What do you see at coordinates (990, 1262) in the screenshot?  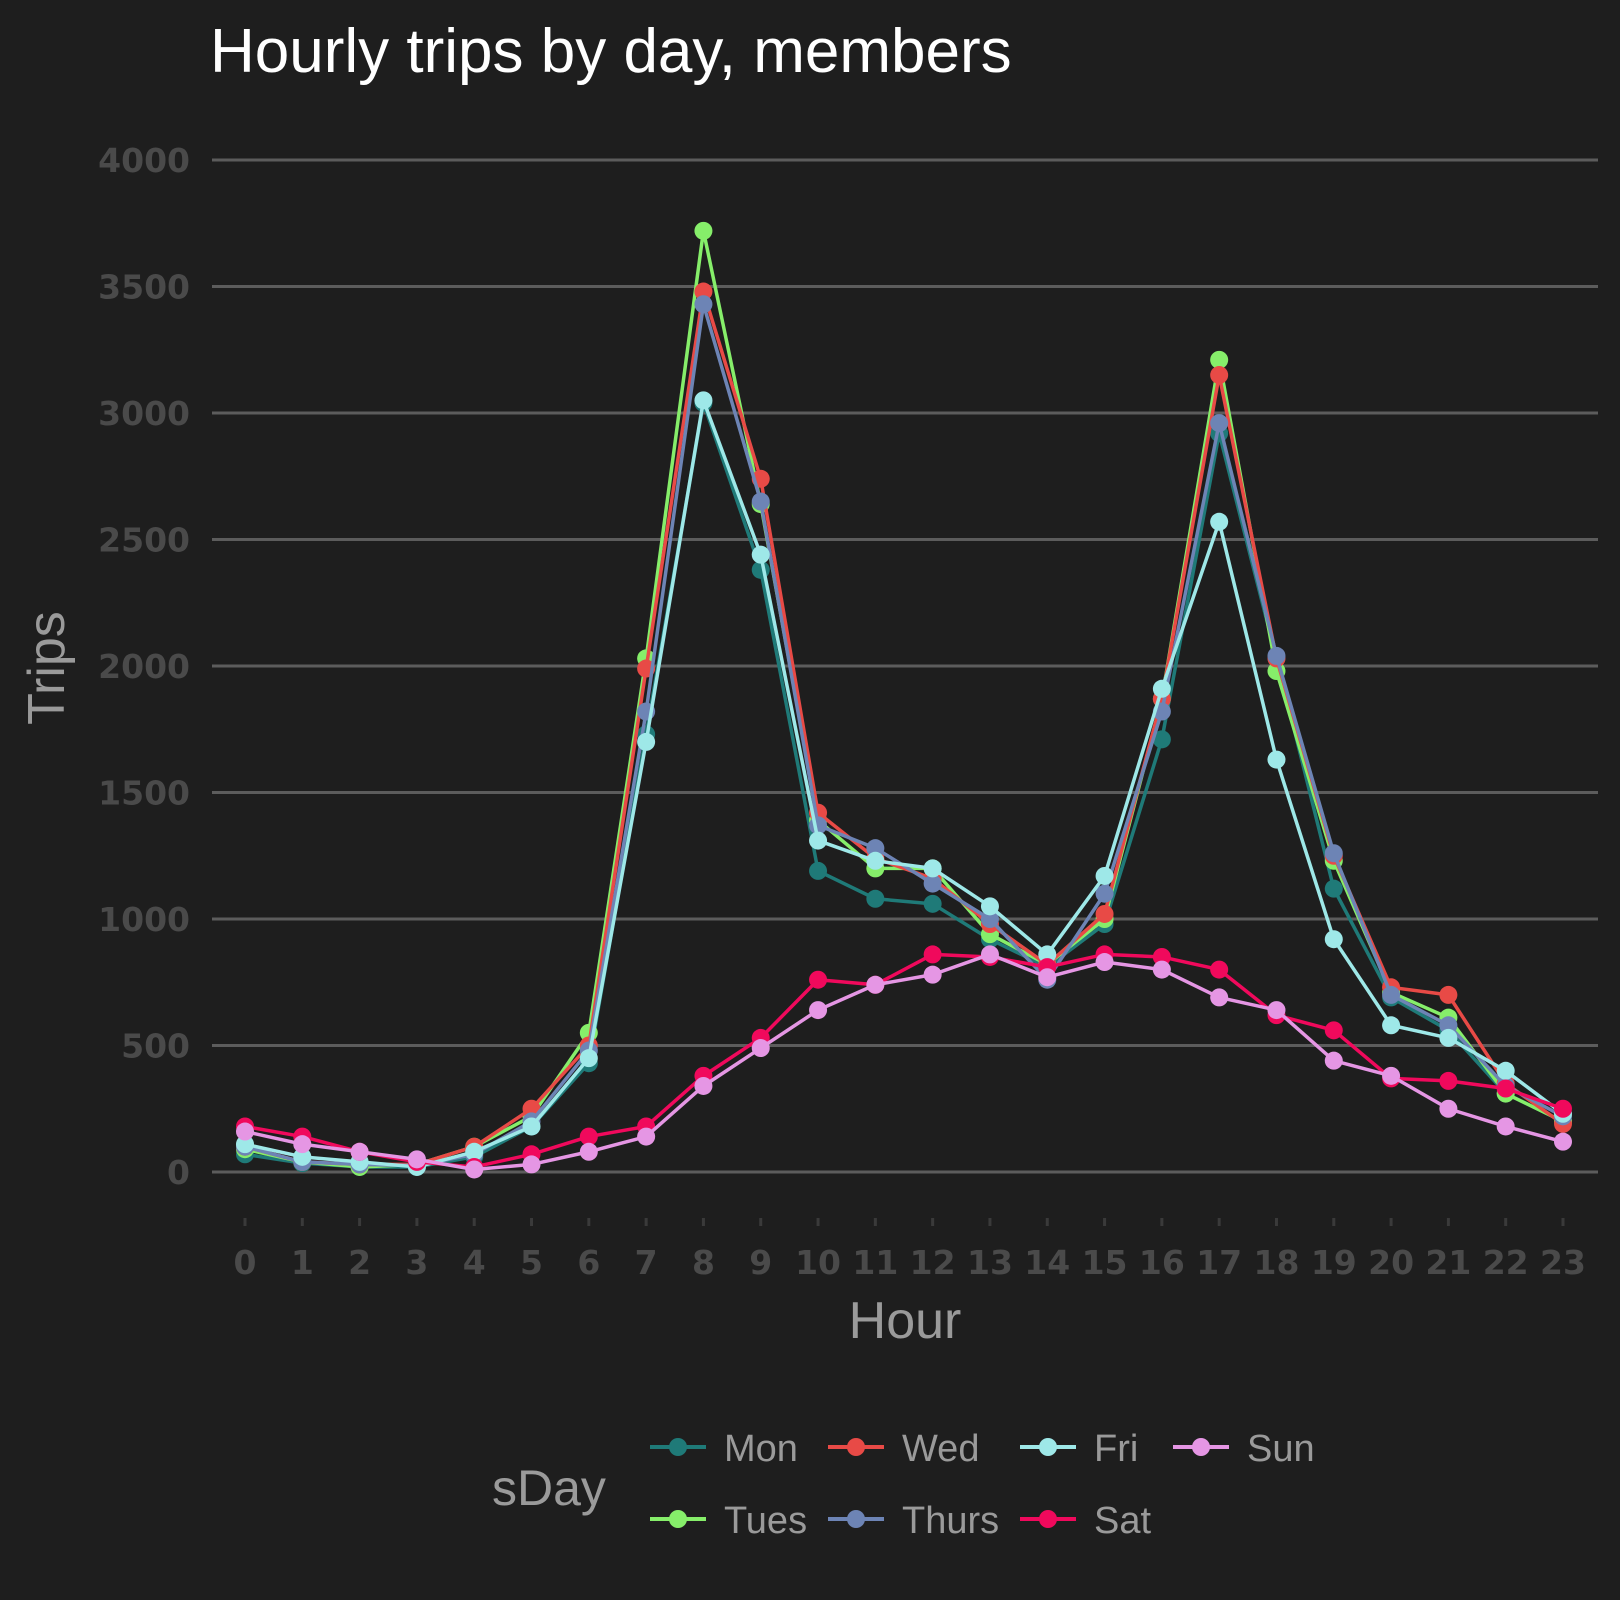 I see `x-tick-label: 13` at bounding box center [990, 1262].